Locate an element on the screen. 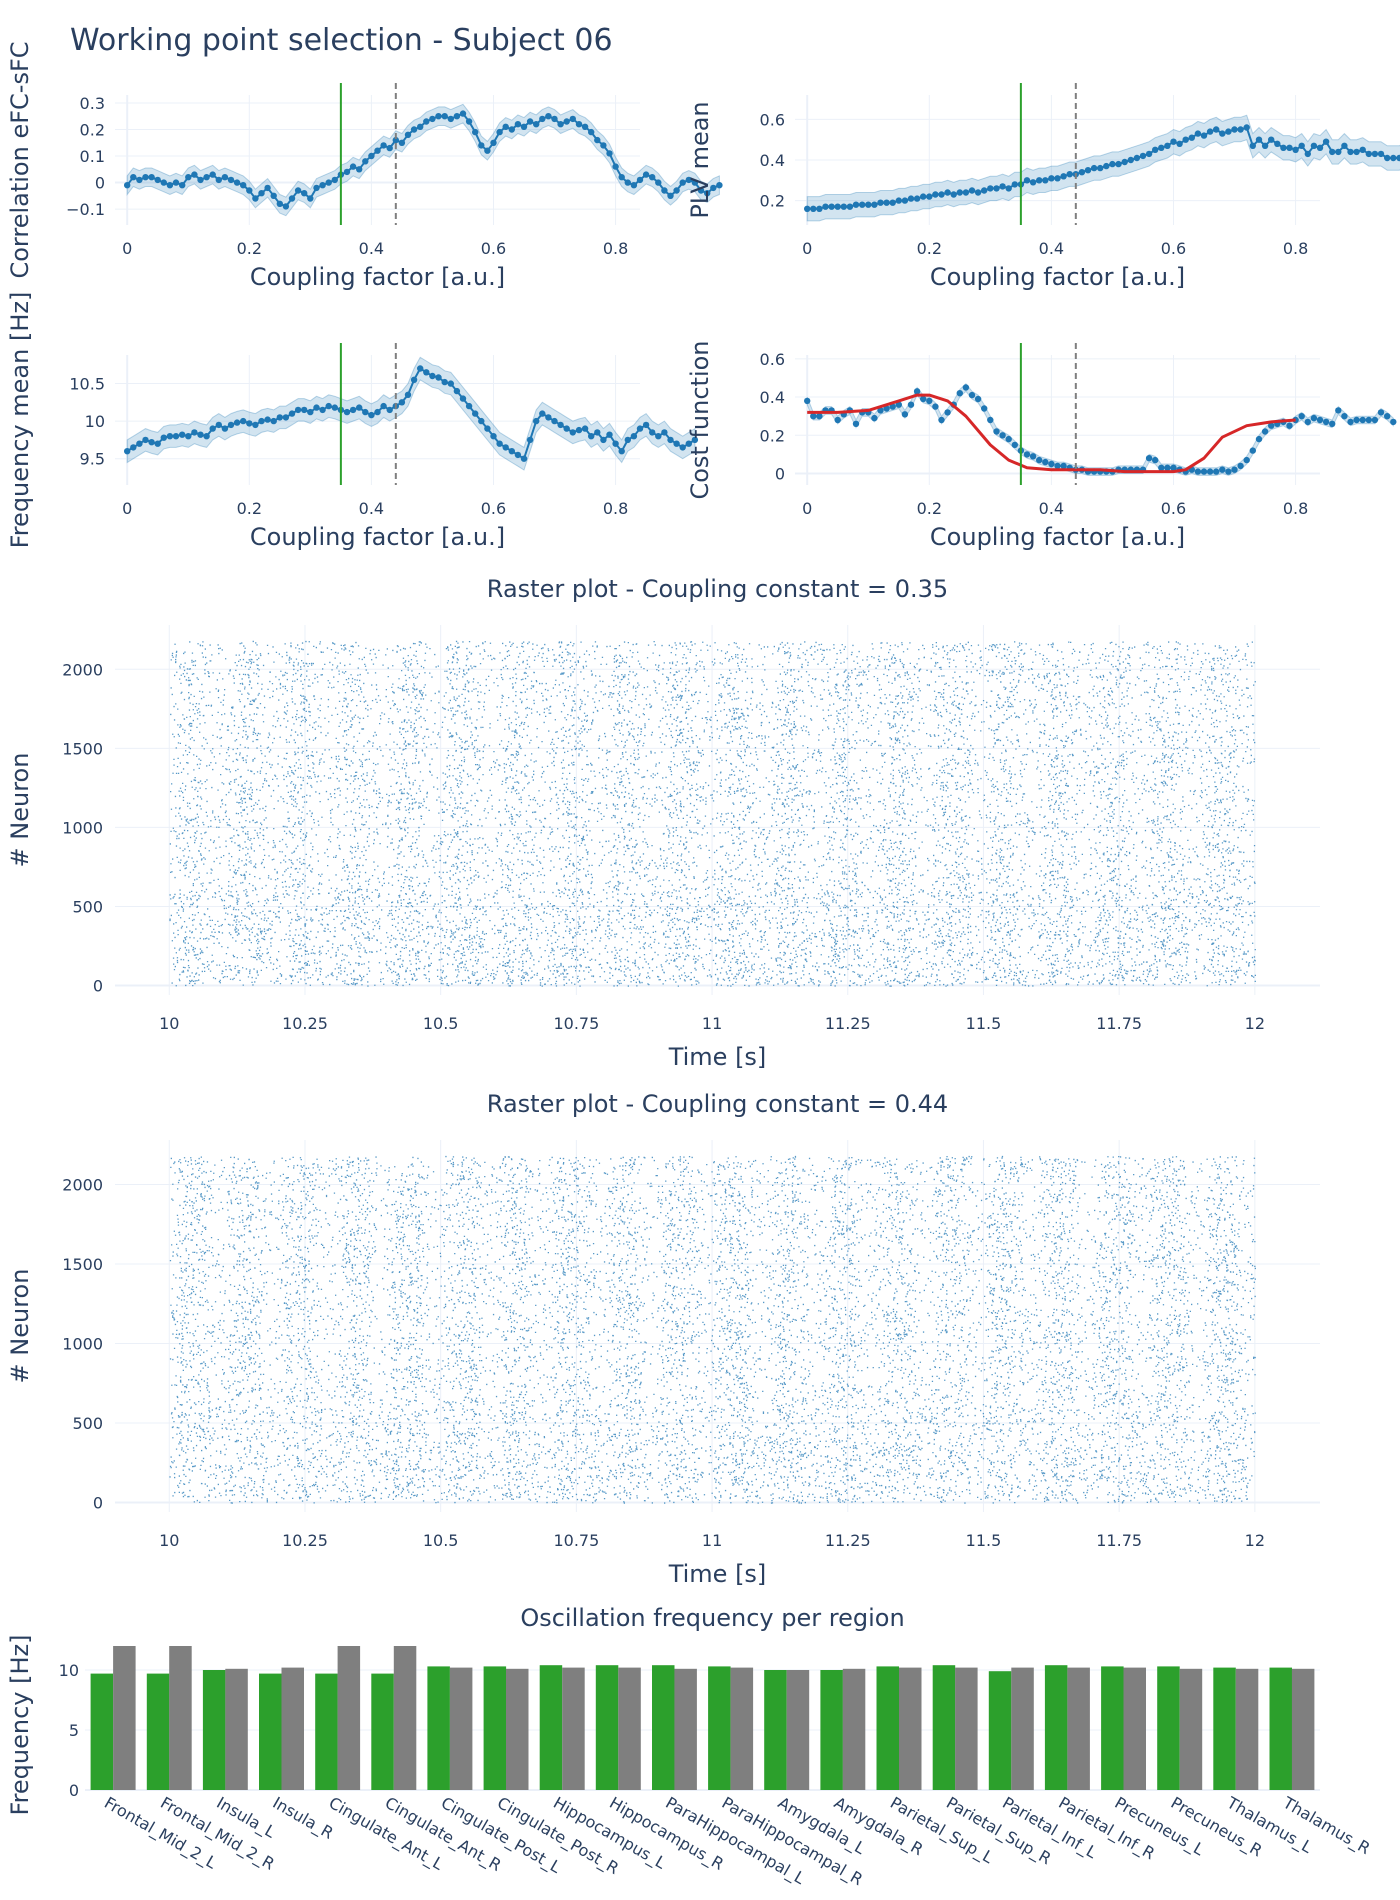 Image resolution: width=1400 pixels, height=1900 pixels. x-tick-label: 11.5 is located at coordinates (984, 1023).